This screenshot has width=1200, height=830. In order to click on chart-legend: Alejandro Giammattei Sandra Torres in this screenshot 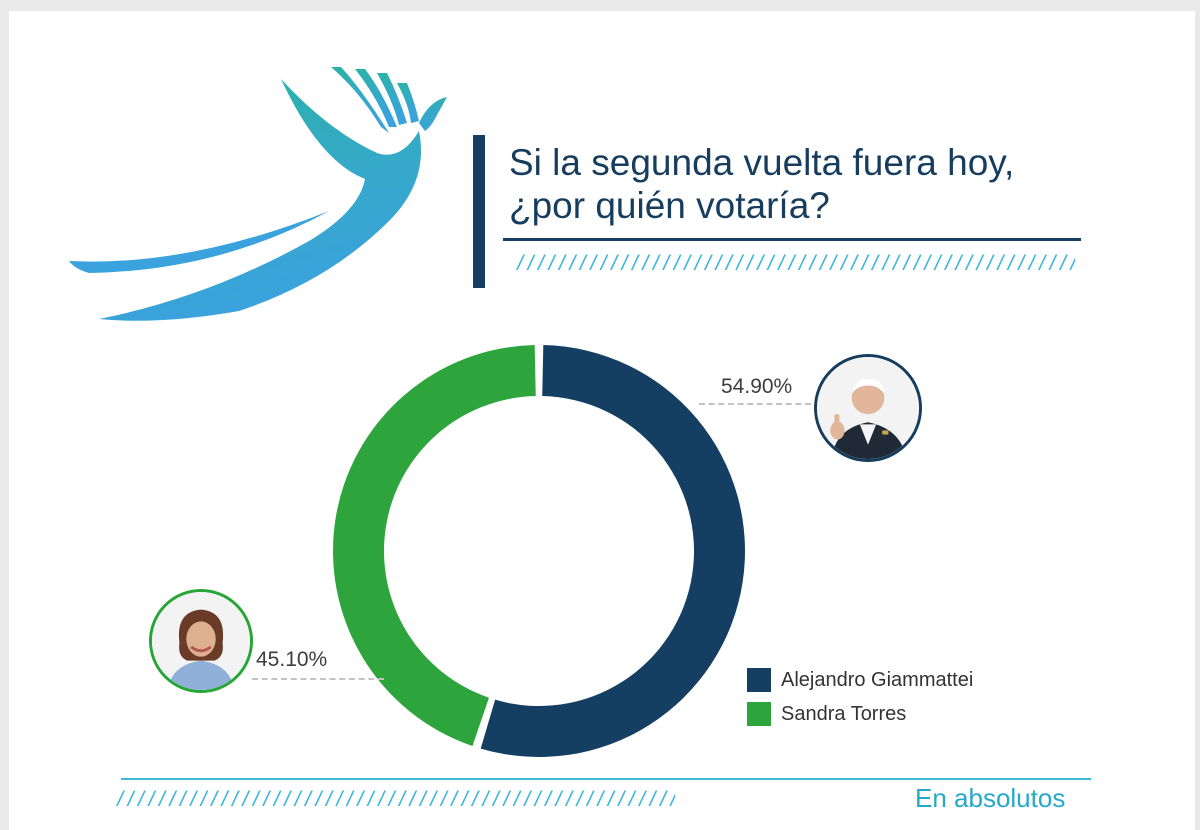, I will do `click(860, 697)`.